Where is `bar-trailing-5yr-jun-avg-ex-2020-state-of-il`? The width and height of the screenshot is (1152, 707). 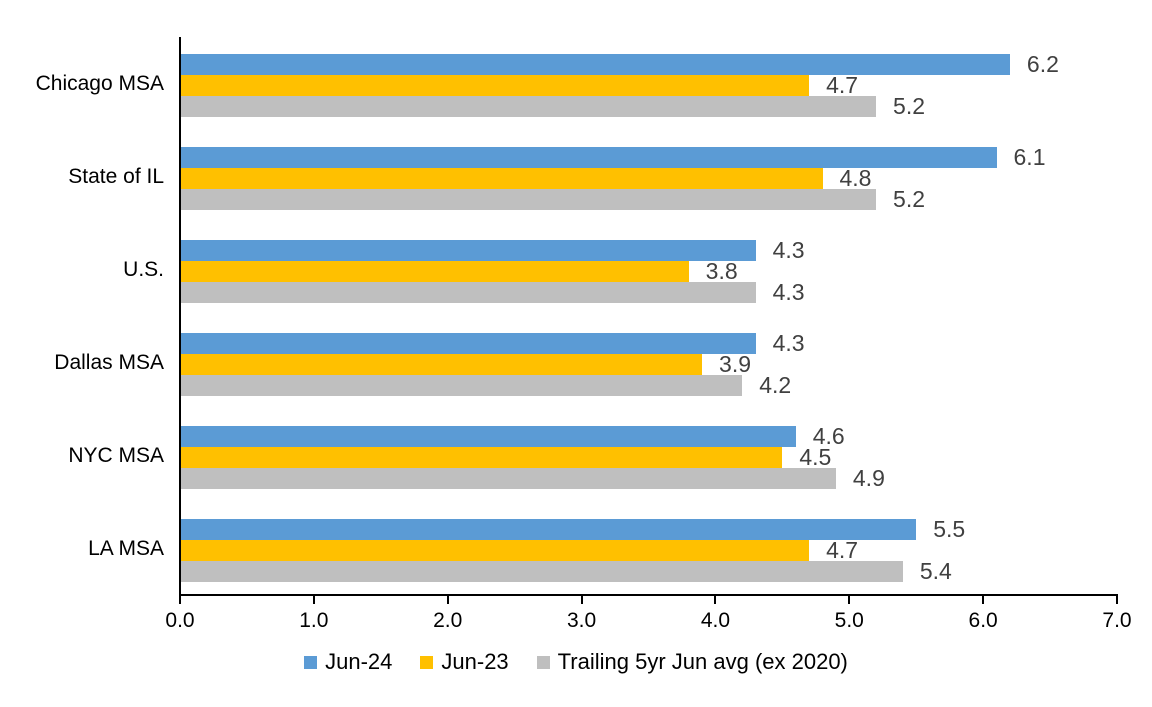 bar-trailing-5yr-jun-avg-ex-2020-state-of-il is located at coordinates (528, 199).